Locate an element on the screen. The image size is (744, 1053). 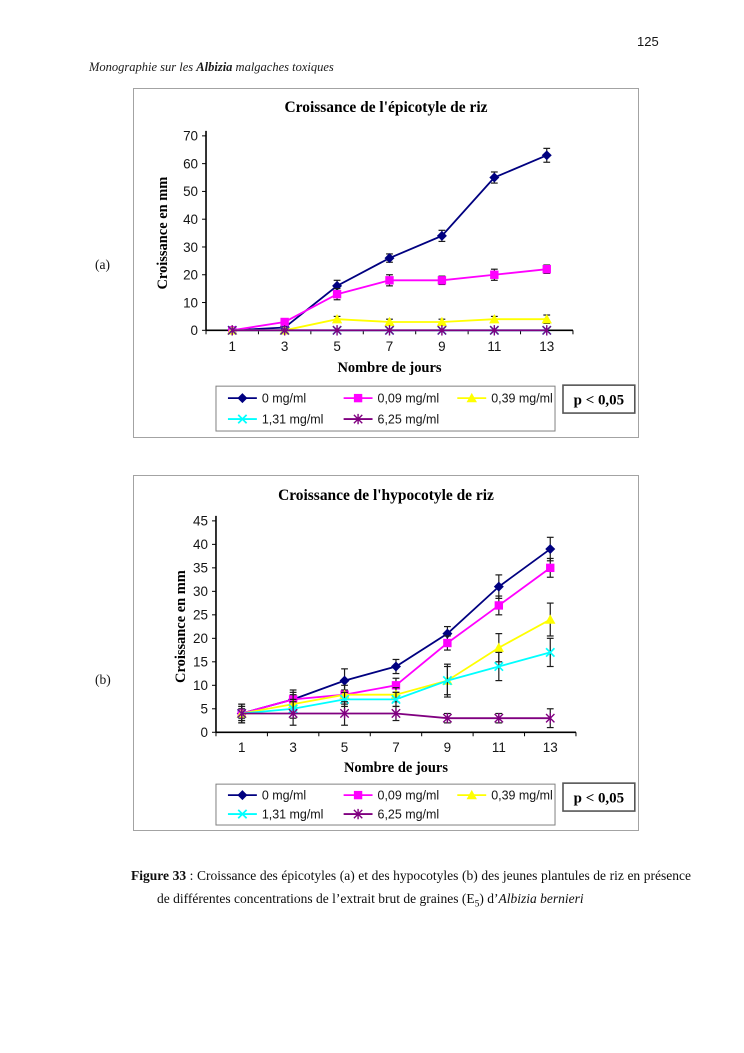
y-tick-label: 50 is located at coordinates (190, 191).